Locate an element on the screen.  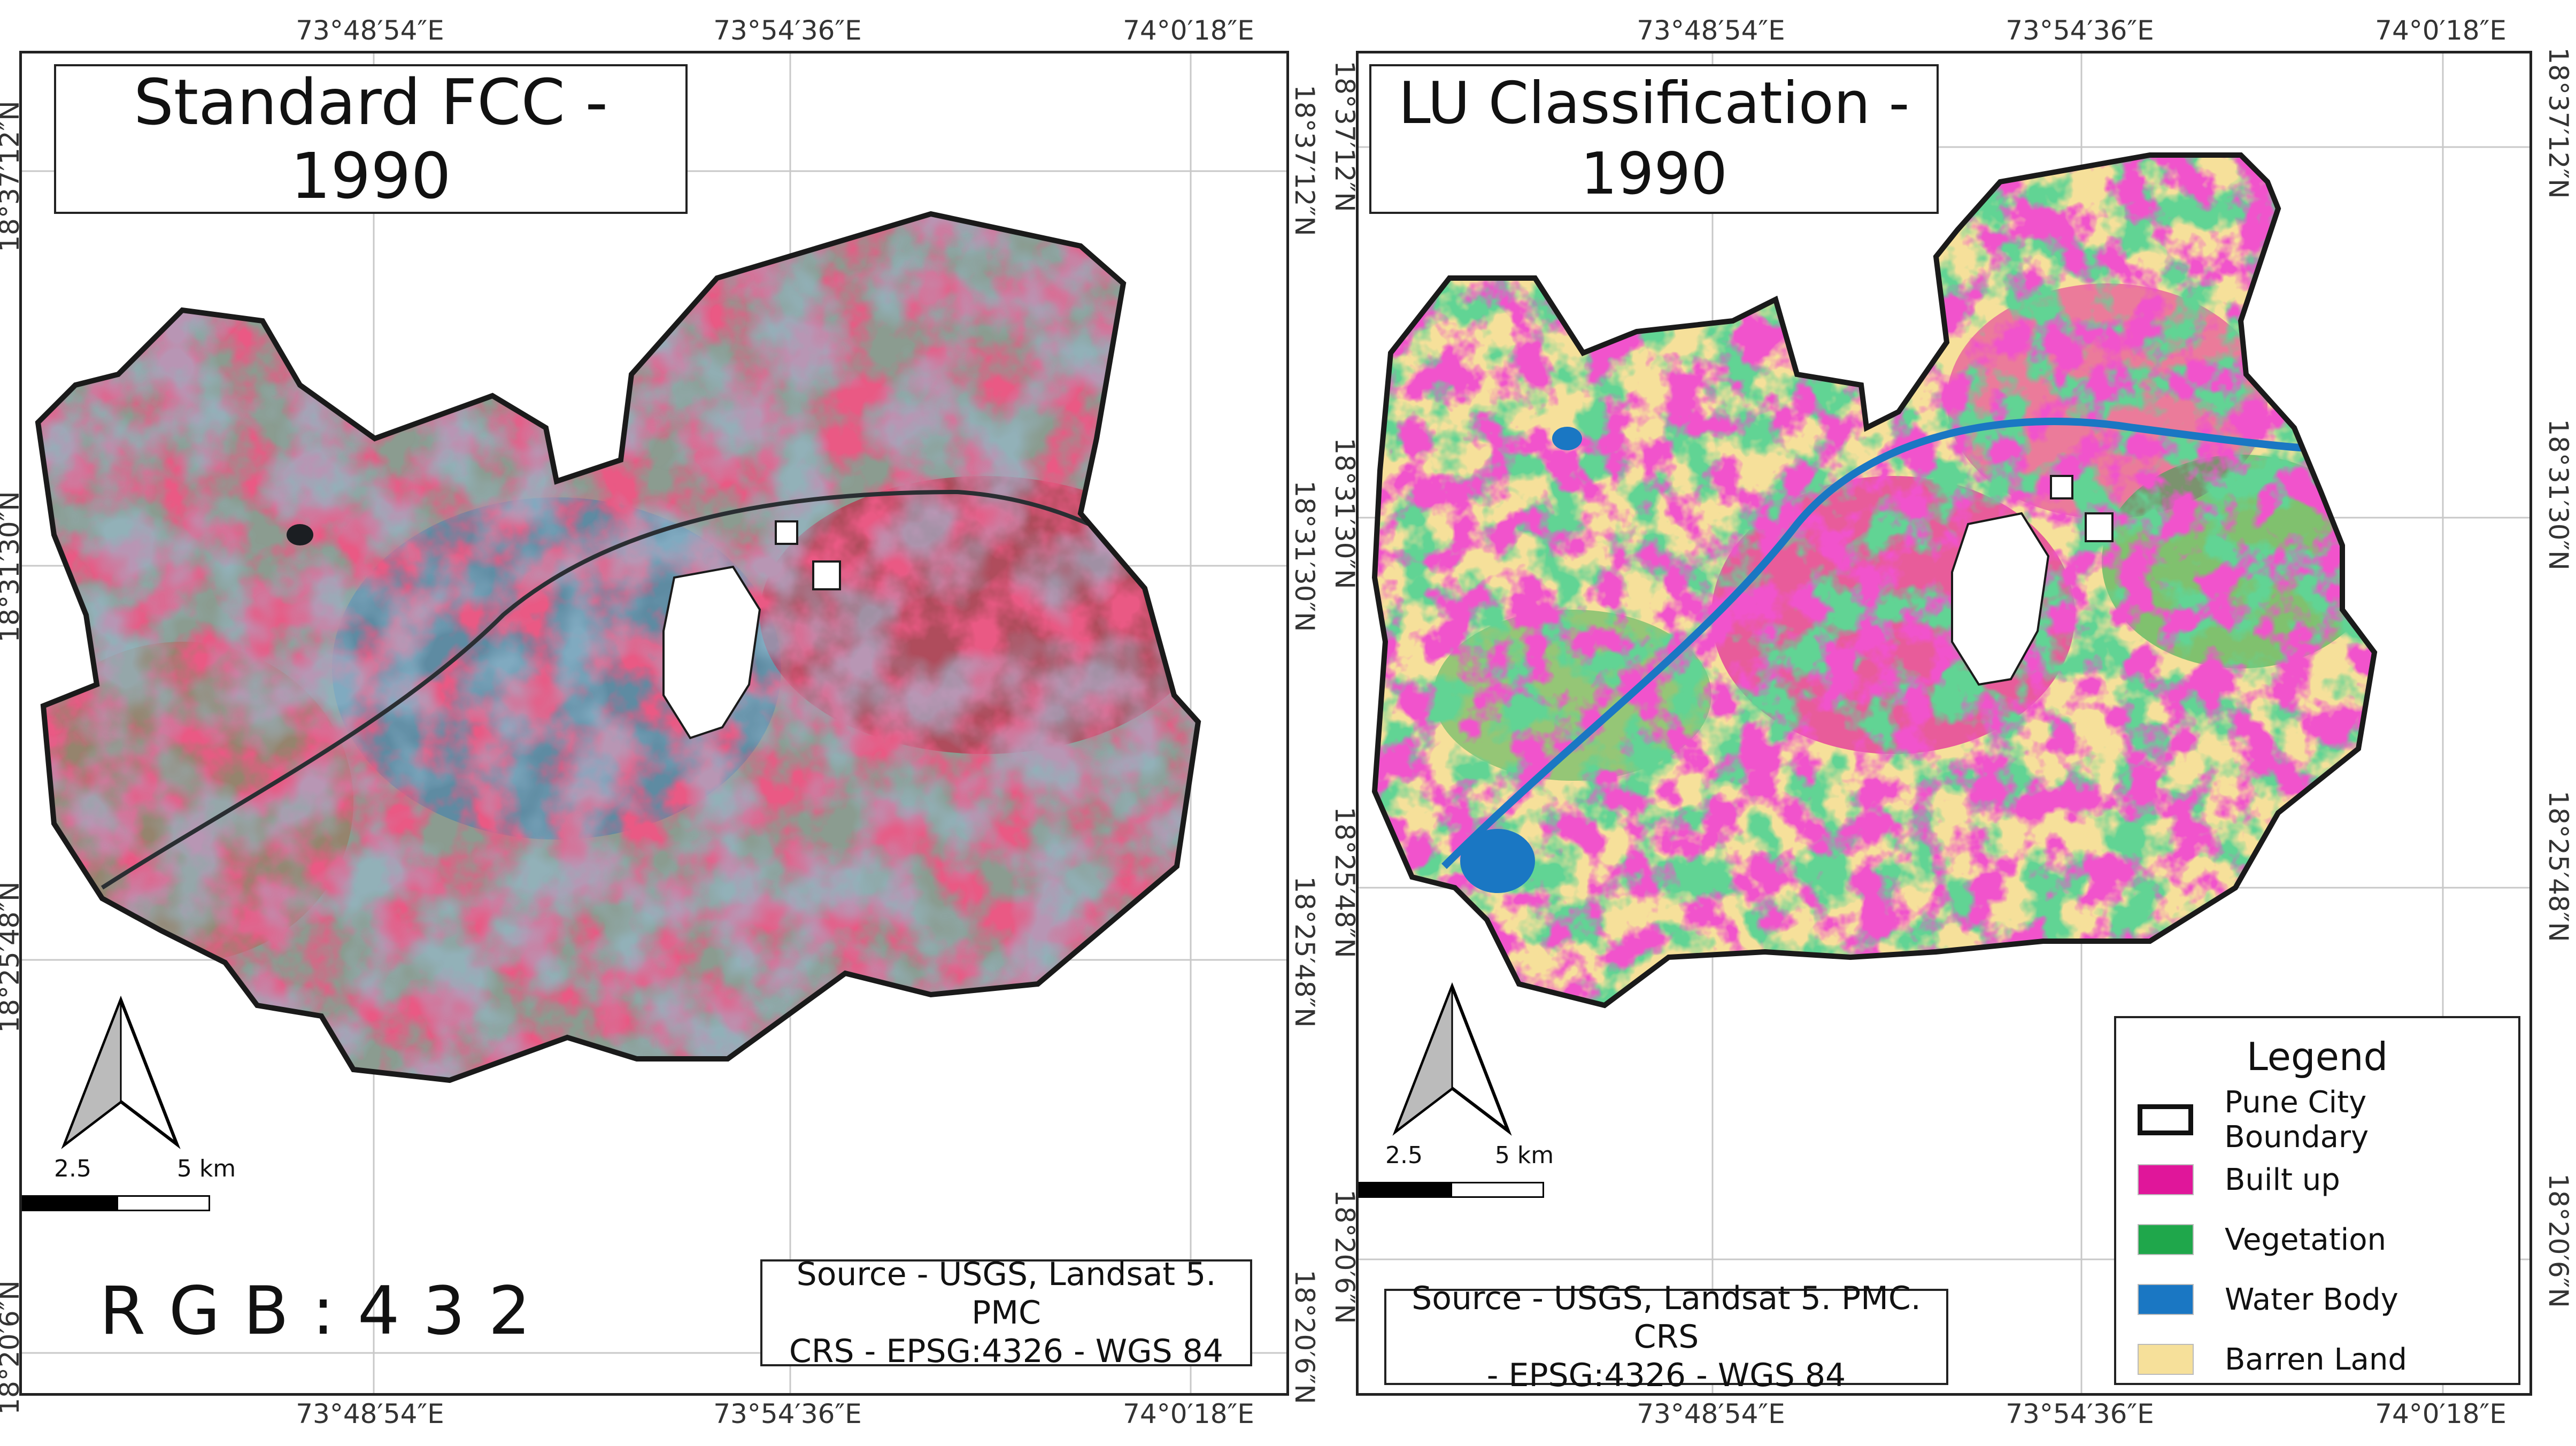
fcc-top-lon-3: 74°0′18″E is located at coordinates (1188, 31).